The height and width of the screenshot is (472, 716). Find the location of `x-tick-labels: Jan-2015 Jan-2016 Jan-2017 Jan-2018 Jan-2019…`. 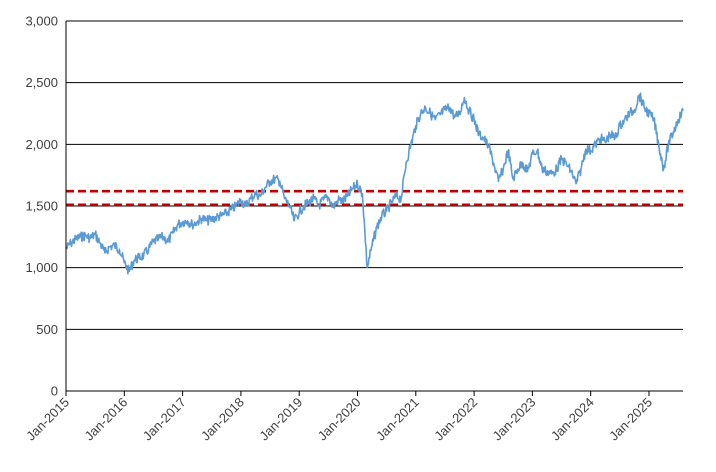

x-tick-labels: Jan-2015 Jan-2016 Jan-2017 Jan-2018 Jan-2019… is located at coordinates (339, 419).